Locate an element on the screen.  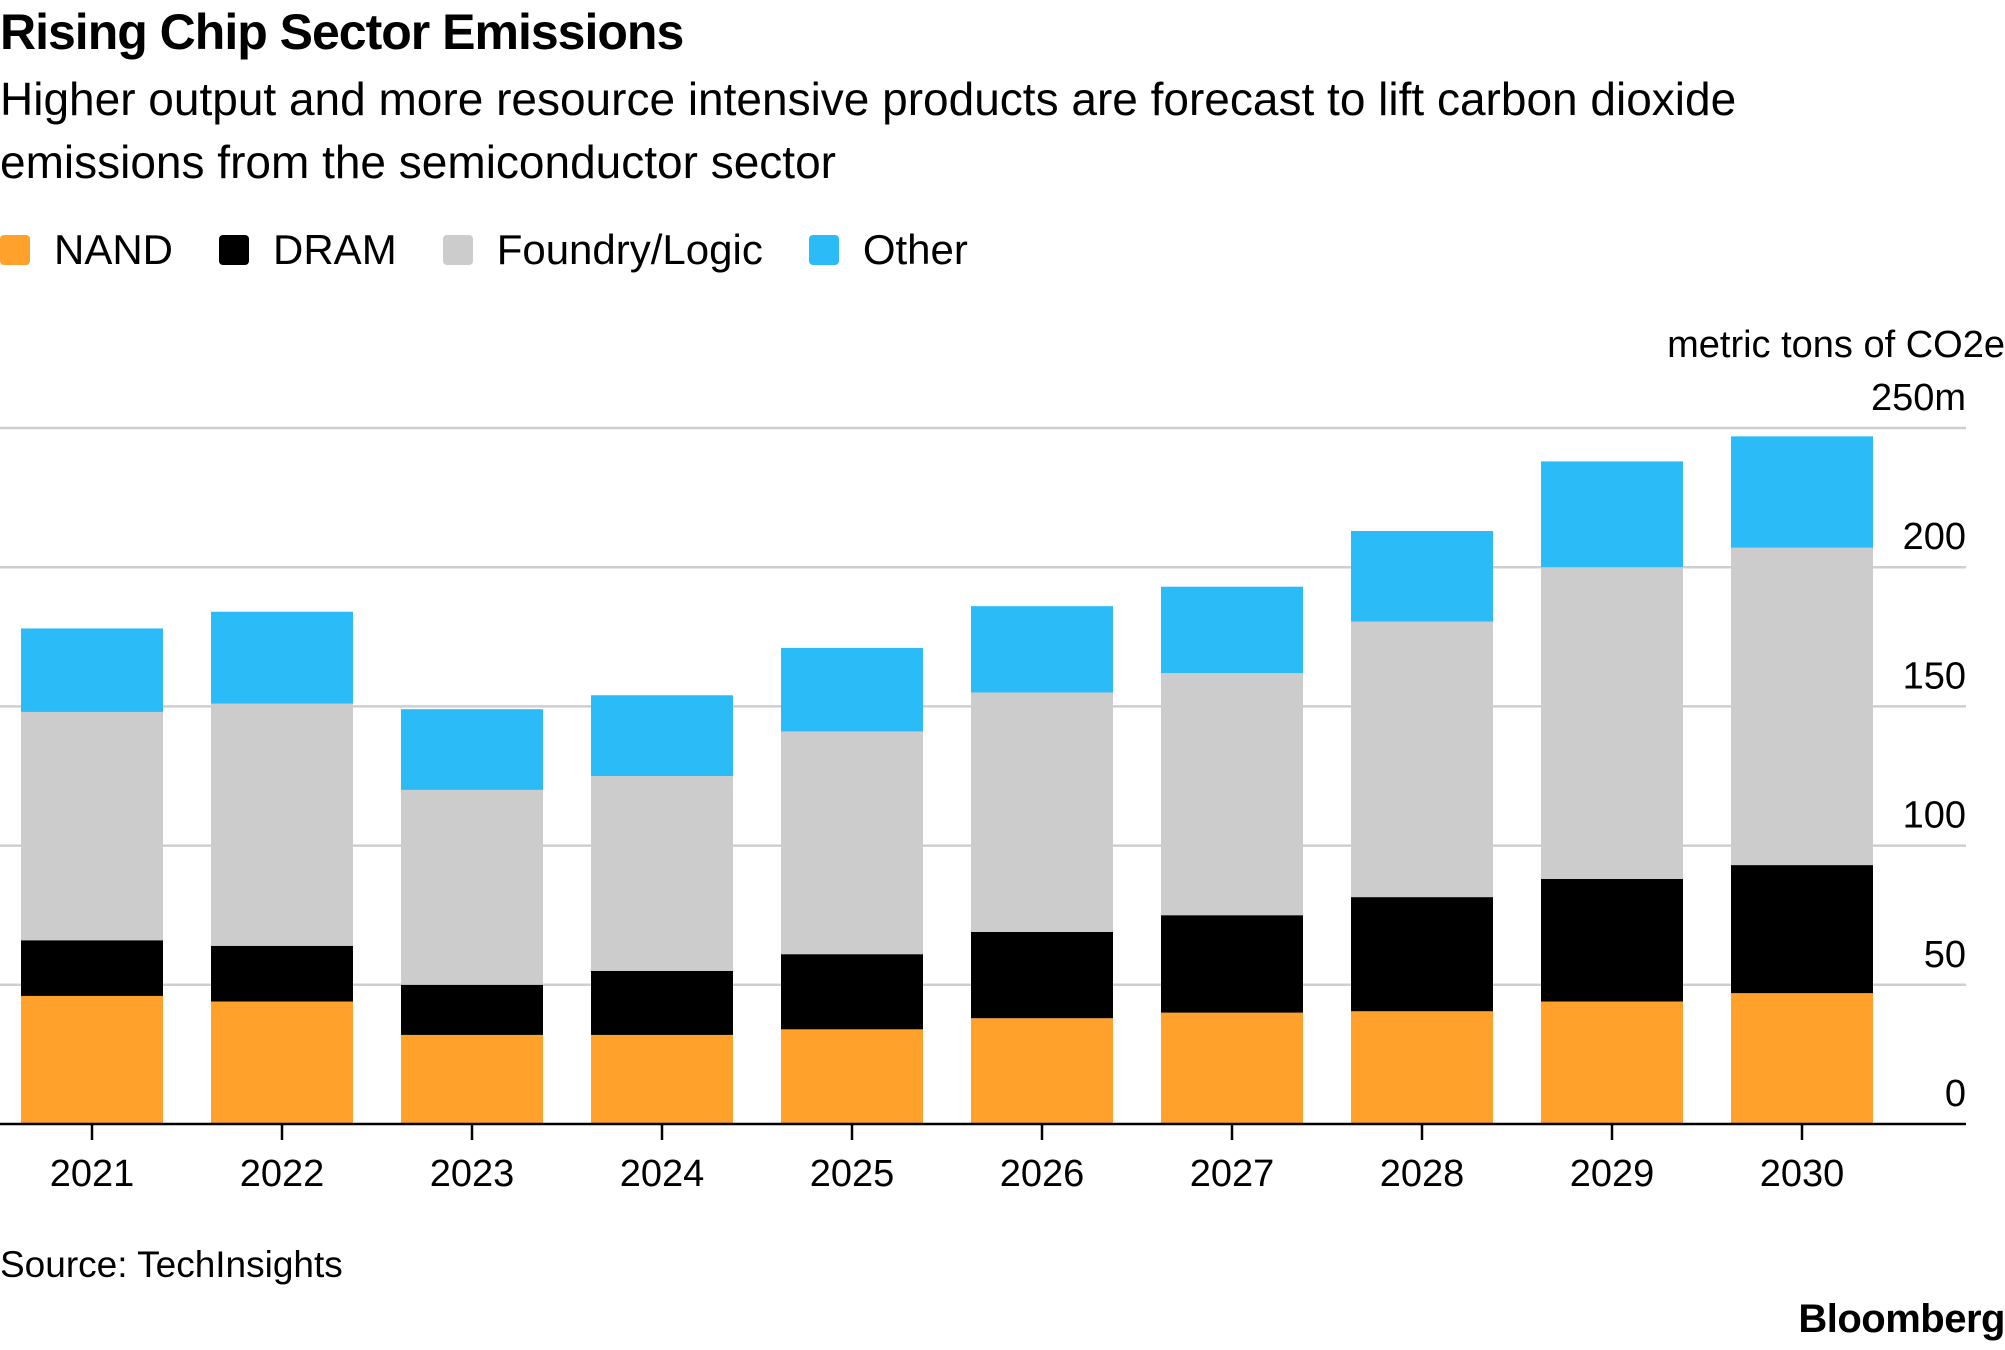
bar-2027-other is located at coordinates (1232, 629).